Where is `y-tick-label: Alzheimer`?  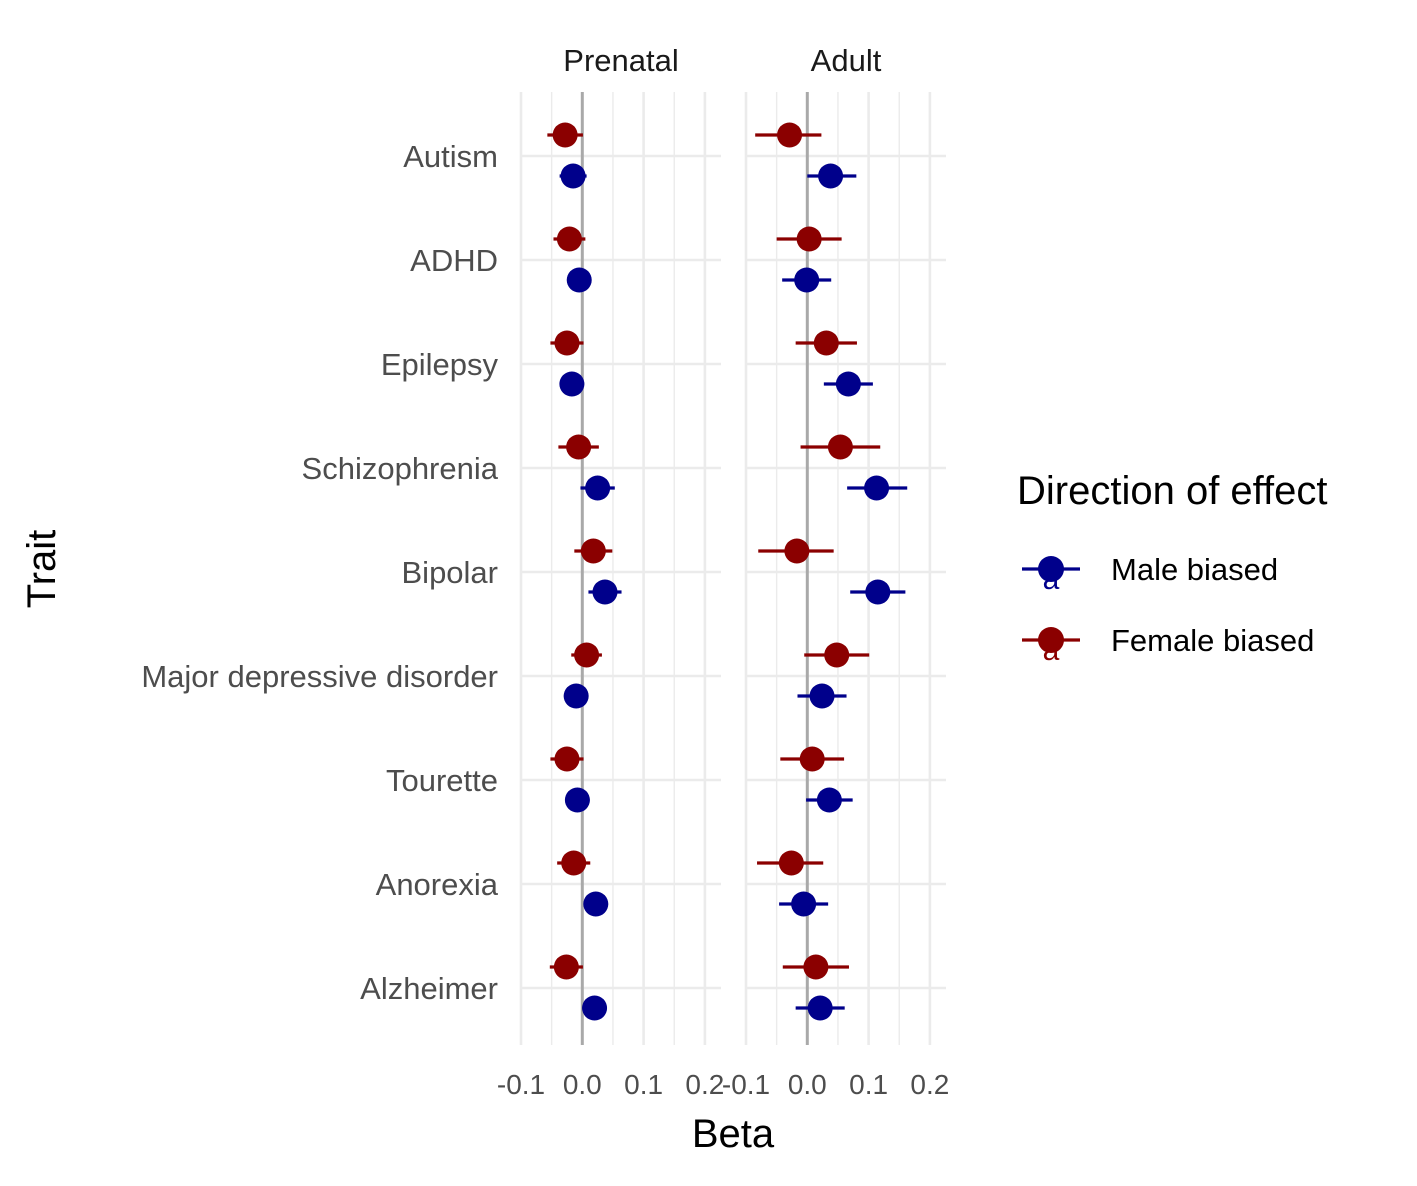
y-tick-label: Alzheimer is located at coordinates (429, 988).